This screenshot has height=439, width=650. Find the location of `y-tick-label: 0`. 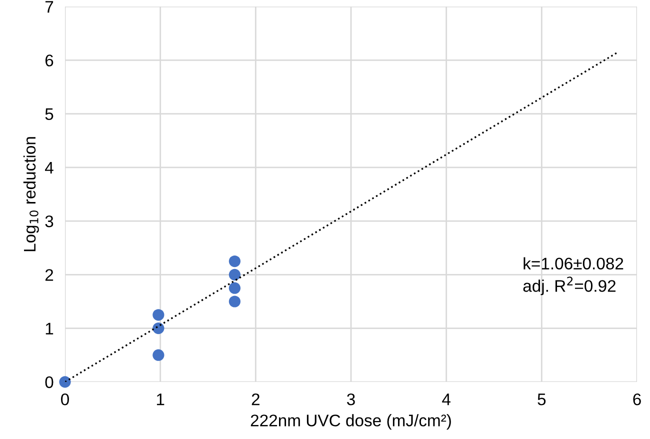

y-tick-label: 0 is located at coordinates (49, 382).